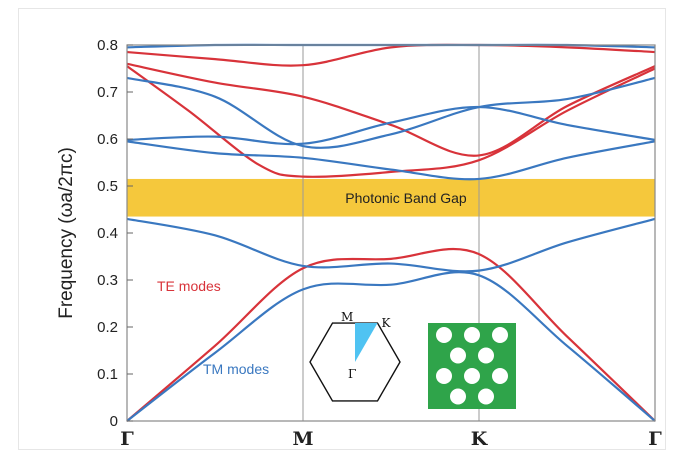  I want to click on y-tick-label: 0.7, so click(107, 92).